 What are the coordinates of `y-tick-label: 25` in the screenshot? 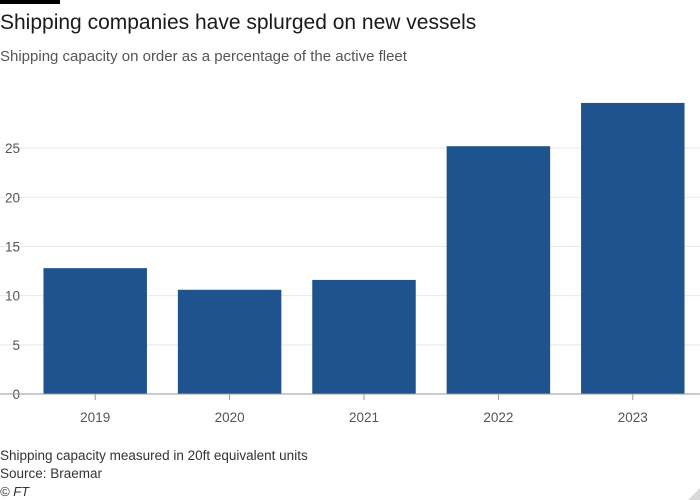 It's located at (12, 148).